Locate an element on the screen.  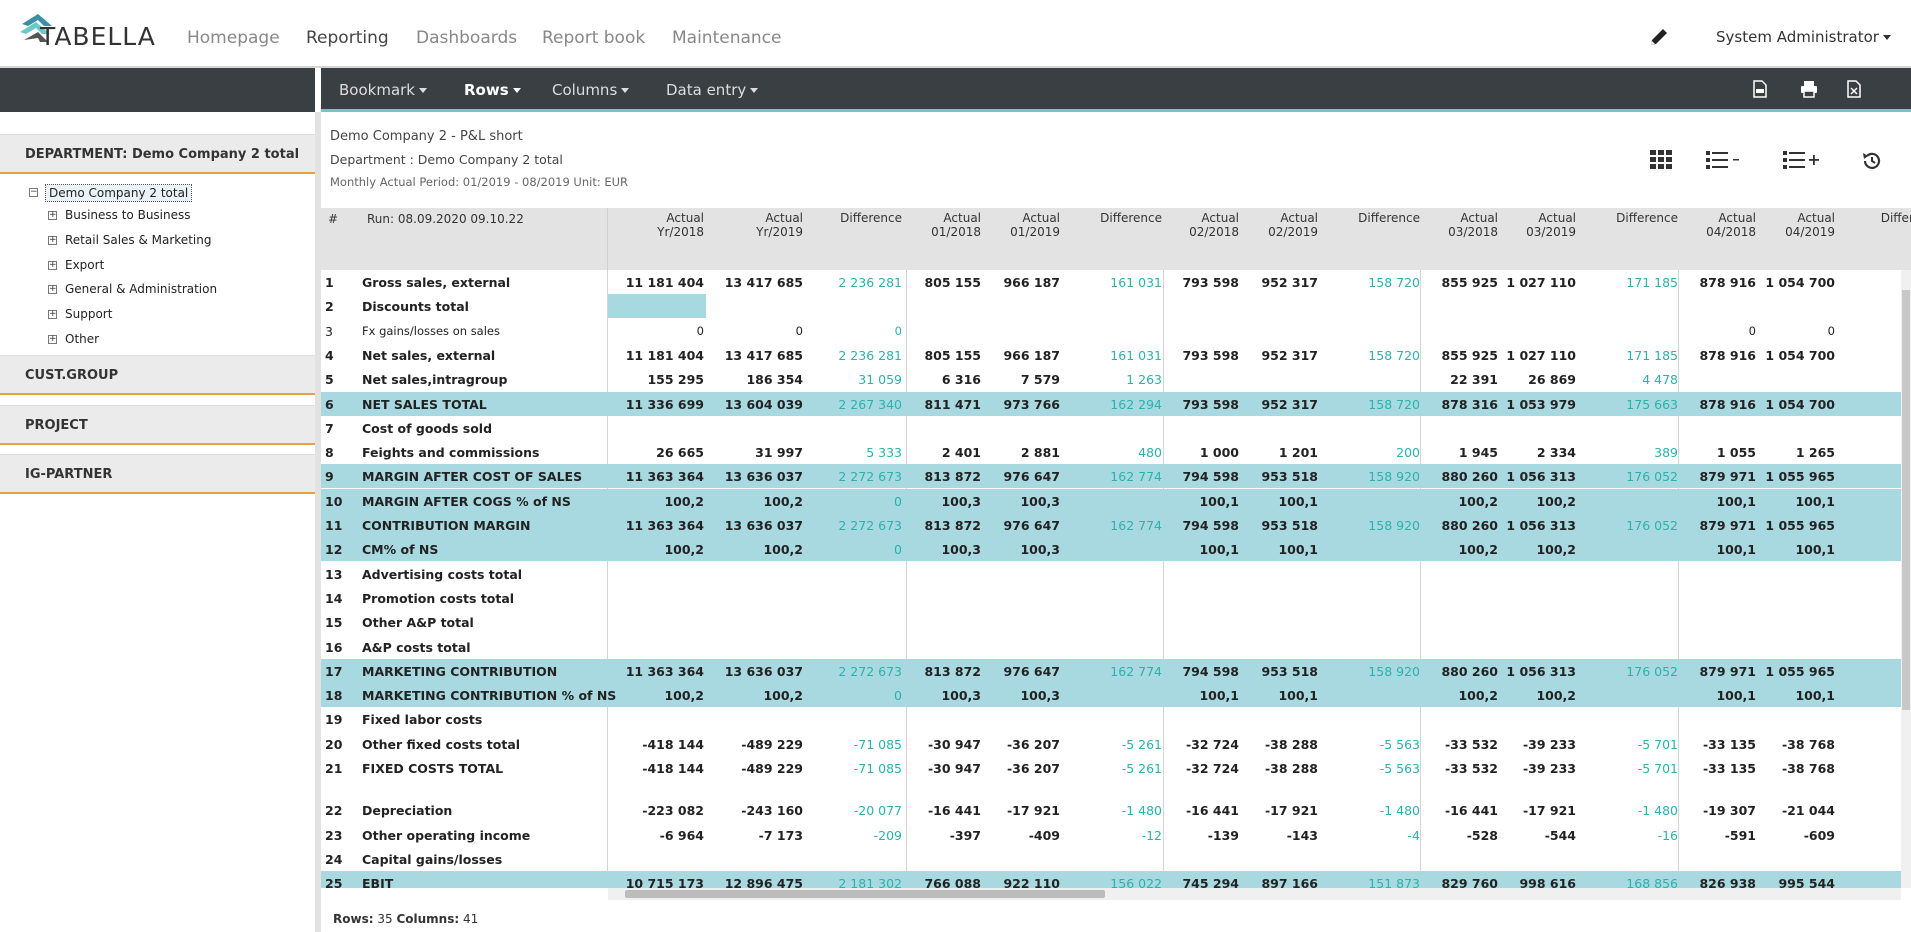
column-header: Actual 02/2019 is located at coordinates (1293, 225).